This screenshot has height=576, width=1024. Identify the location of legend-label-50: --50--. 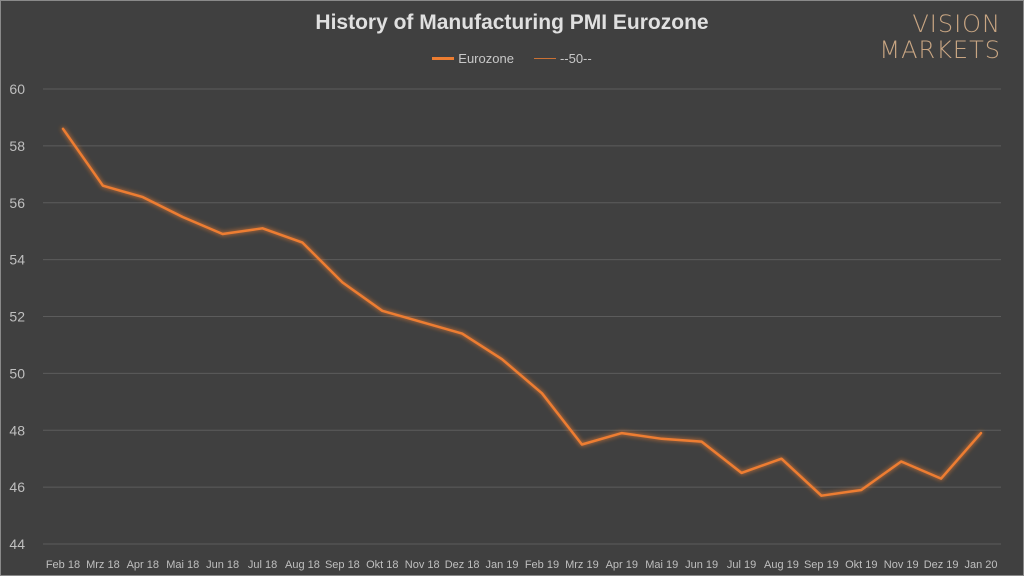
(575, 58).